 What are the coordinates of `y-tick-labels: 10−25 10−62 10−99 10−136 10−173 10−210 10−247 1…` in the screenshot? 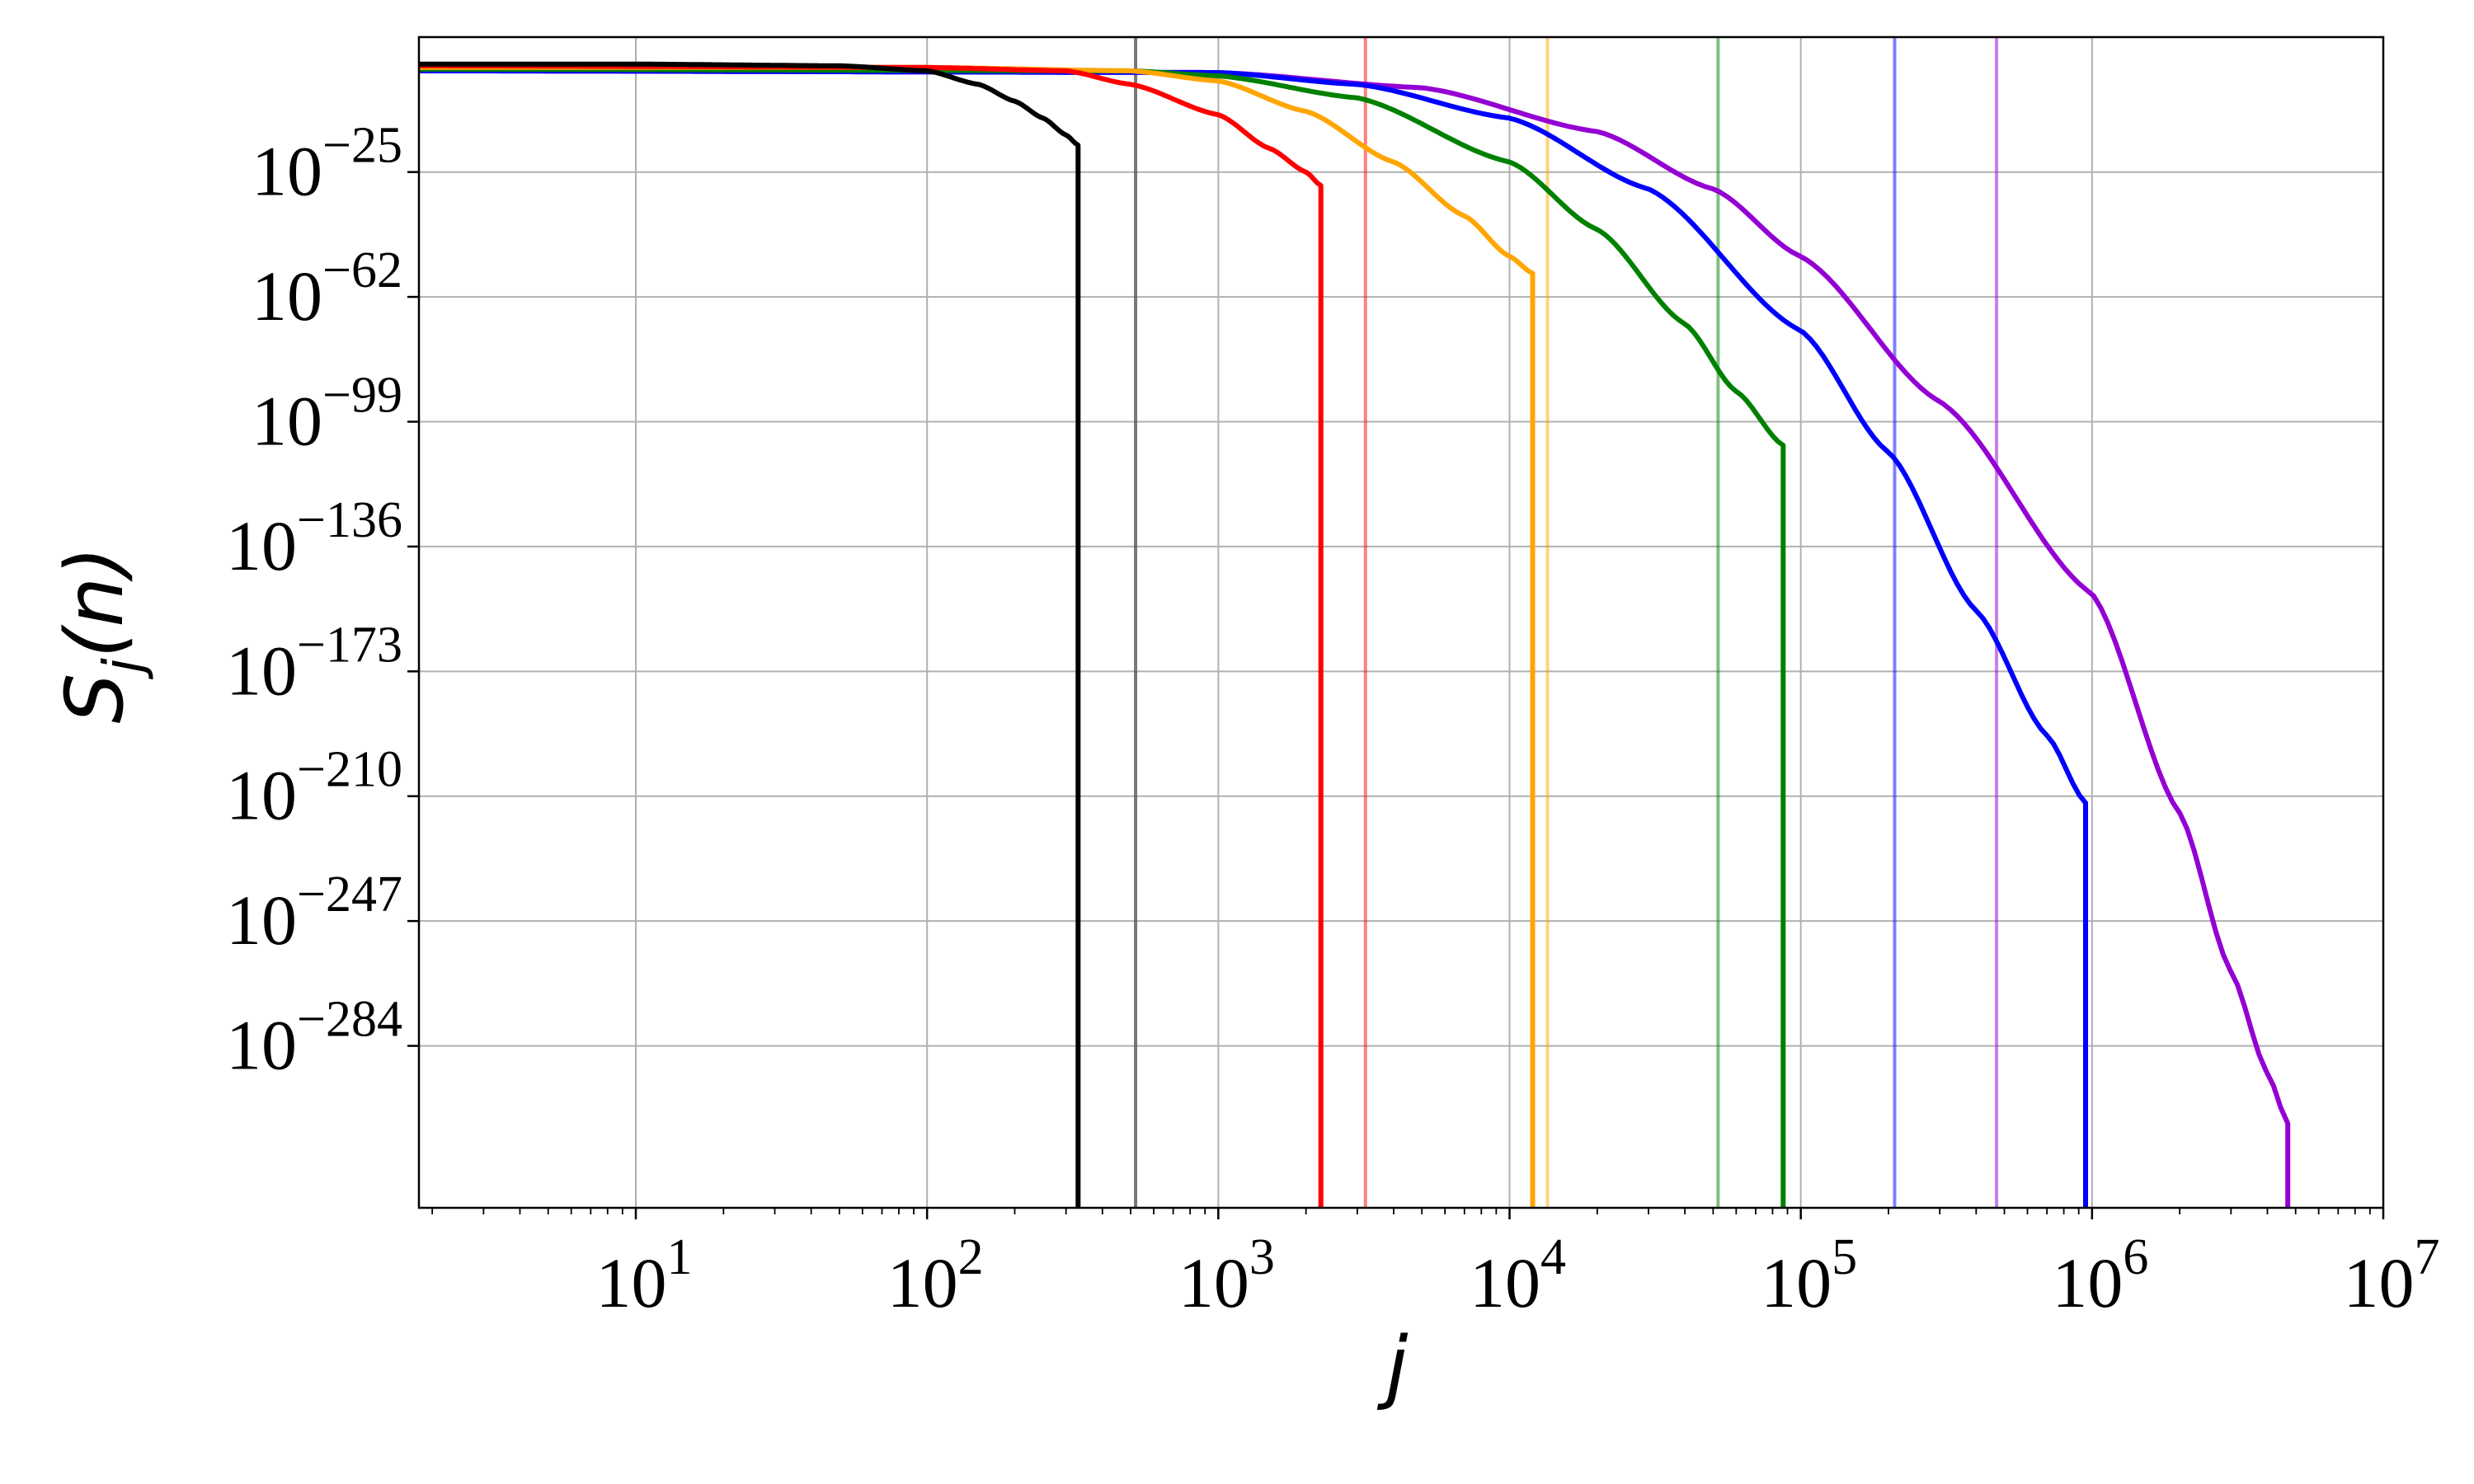 It's located at (314, 601).